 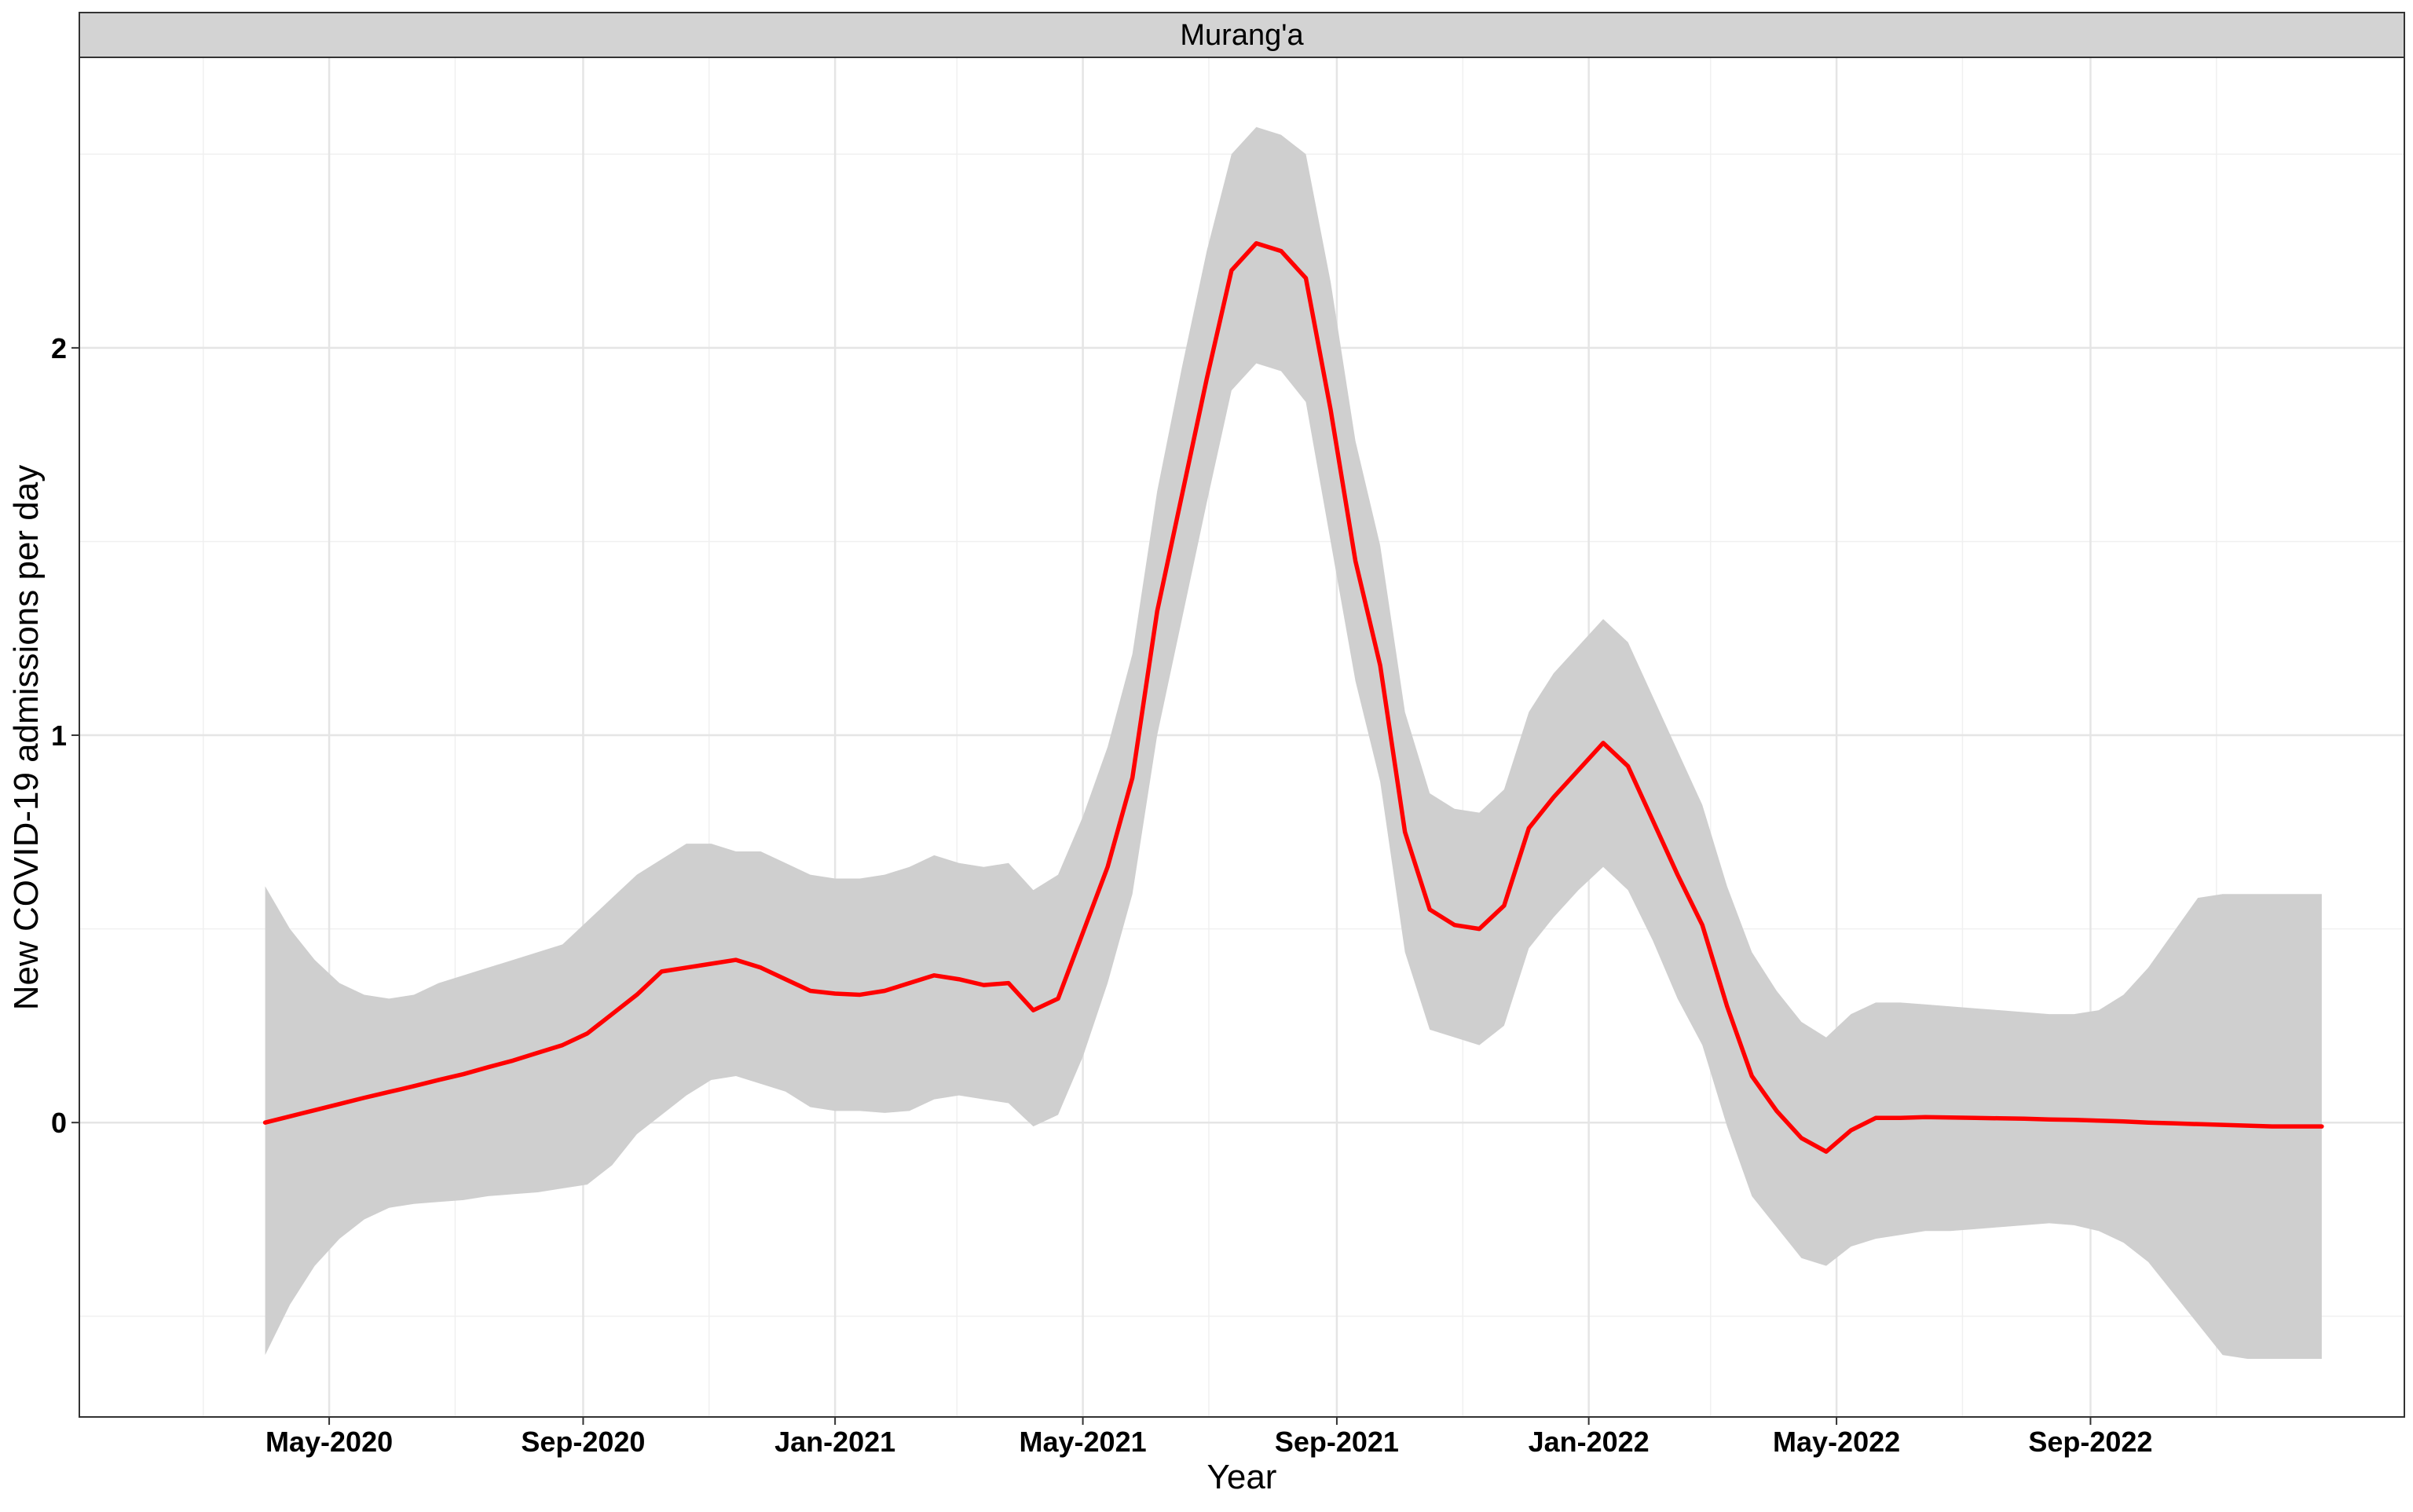 I want to click on y-axis-title: New COVID-19 admissions per day, so click(x=26, y=737).